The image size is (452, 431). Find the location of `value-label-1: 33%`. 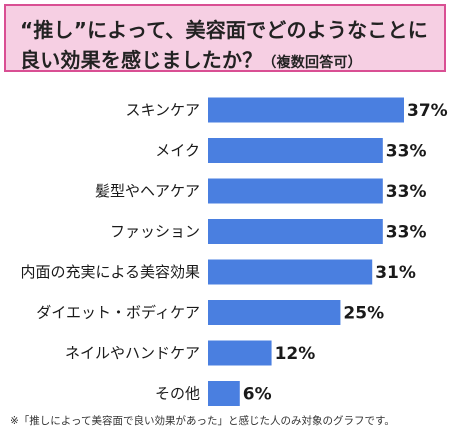

value-label-1: 33% is located at coordinates (406, 152).